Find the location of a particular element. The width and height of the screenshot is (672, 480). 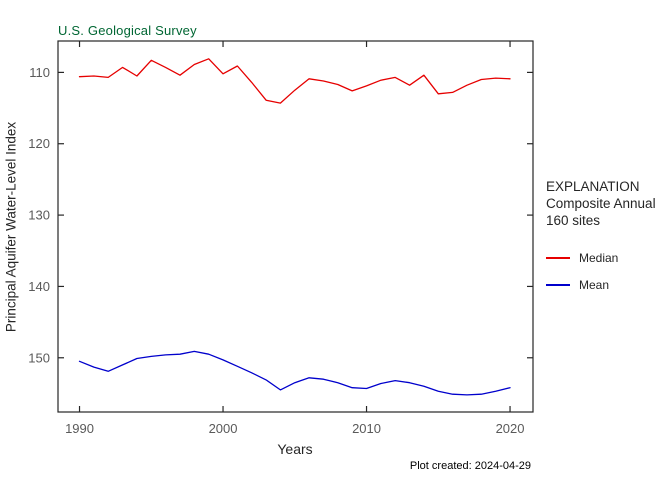

y-tick-label: 140 is located at coordinates (39, 286).